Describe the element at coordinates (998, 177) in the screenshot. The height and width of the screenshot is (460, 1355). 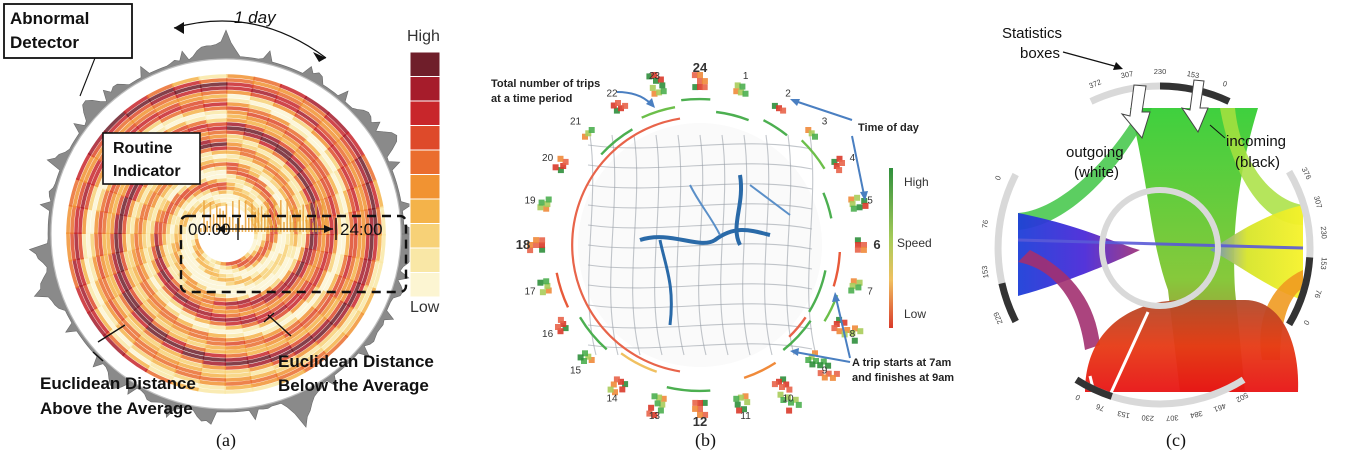
I see `tick-left: 0` at that location.